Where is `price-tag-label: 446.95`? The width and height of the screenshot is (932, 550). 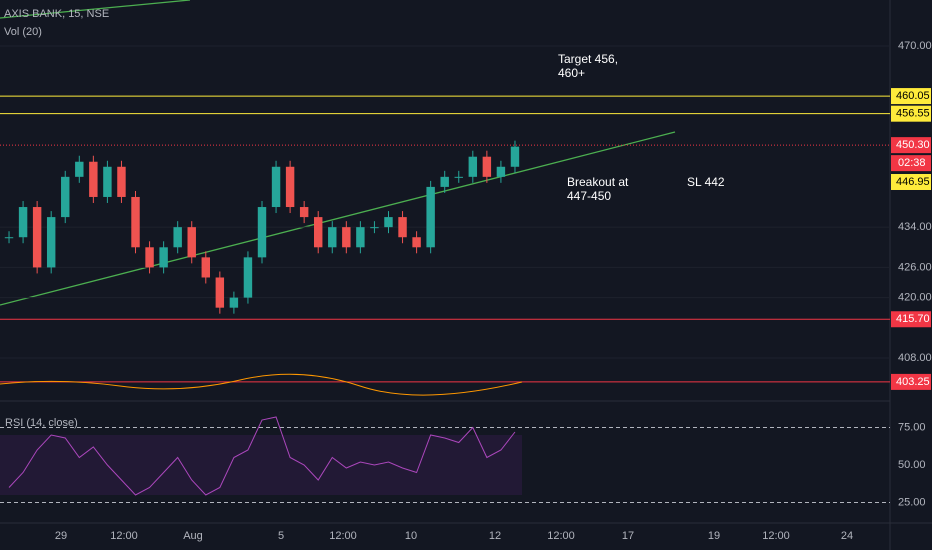 price-tag-label: 446.95 is located at coordinates (913, 182).